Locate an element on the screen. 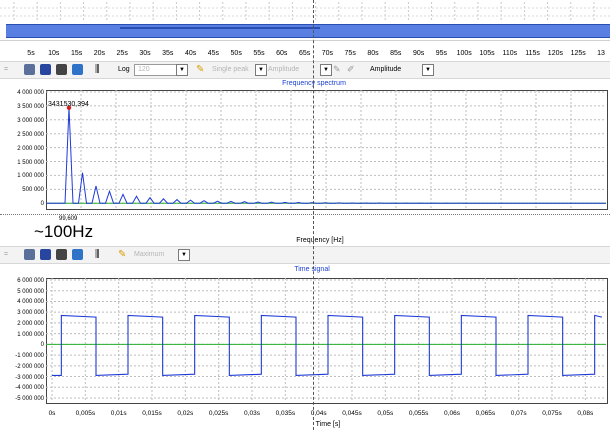 The height and width of the screenshot is (430, 610). signal-y-tick-label: 5 000 000 is located at coordinates (30, 291).